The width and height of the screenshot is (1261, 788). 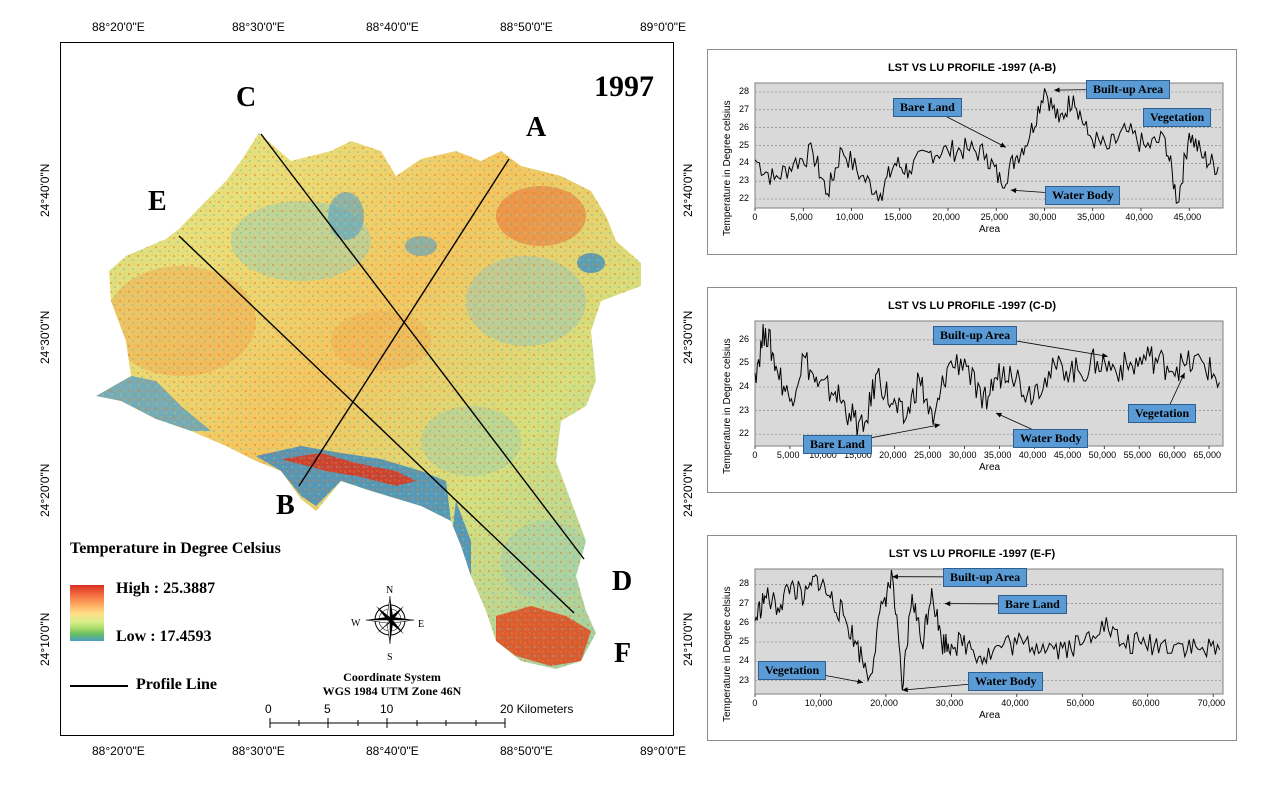 What do you see at coordinates (177, 684) in the screenshot?
I see `legend-profile-line: Profile Line` at bounding box center [177, 684].